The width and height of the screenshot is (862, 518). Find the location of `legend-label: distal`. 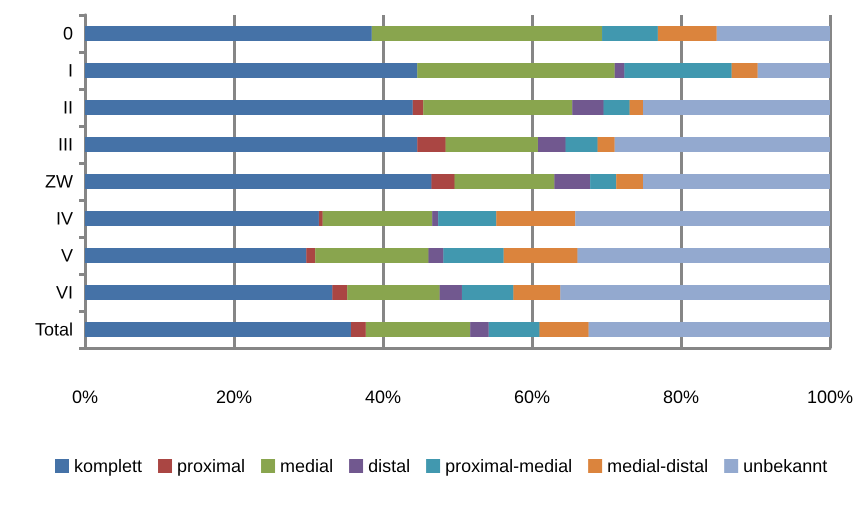

legend-label: distal is located at coordinates (389, 466).